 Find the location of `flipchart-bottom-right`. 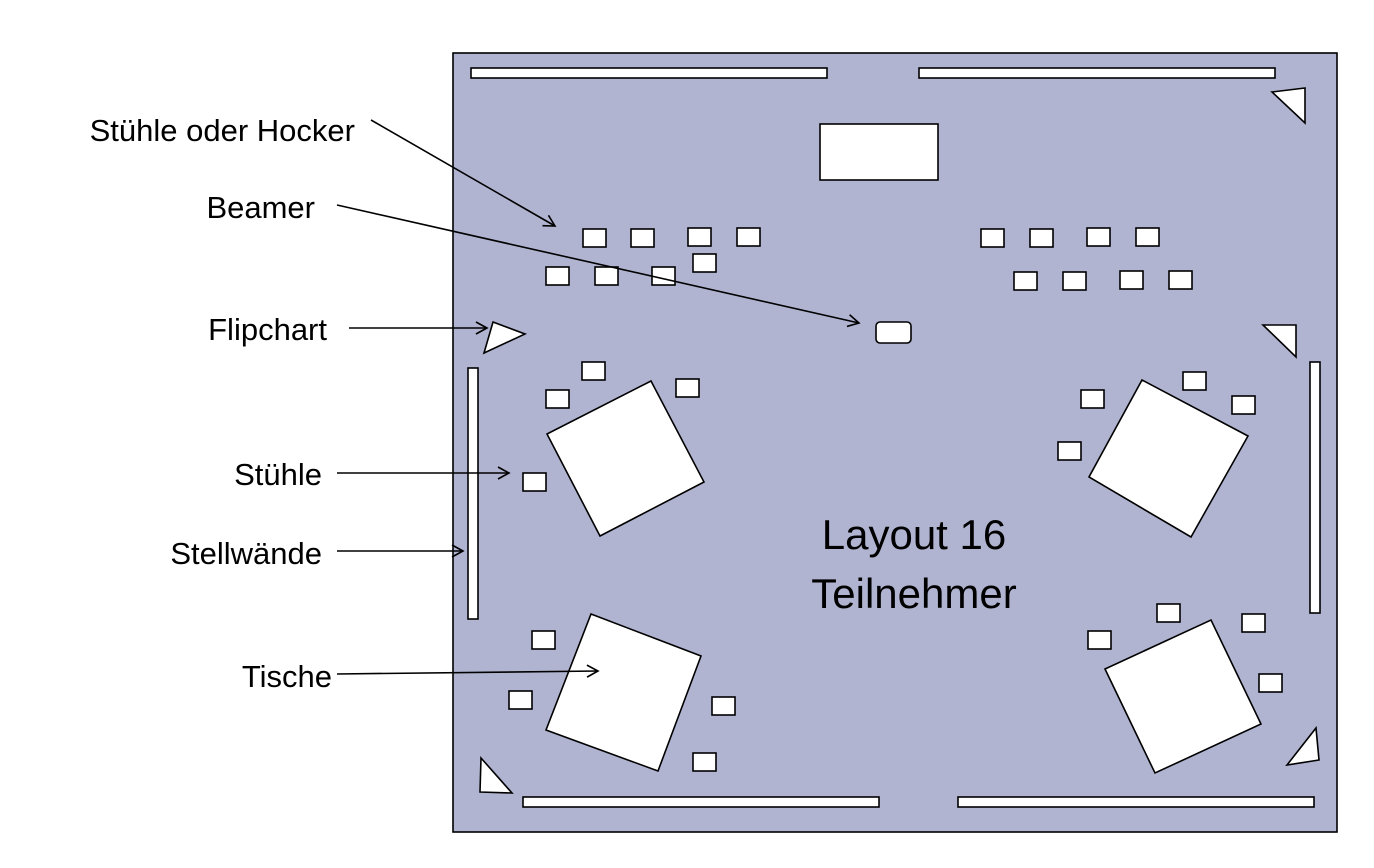

flipchart-bottom-right is located at coordinates (1302, 746).